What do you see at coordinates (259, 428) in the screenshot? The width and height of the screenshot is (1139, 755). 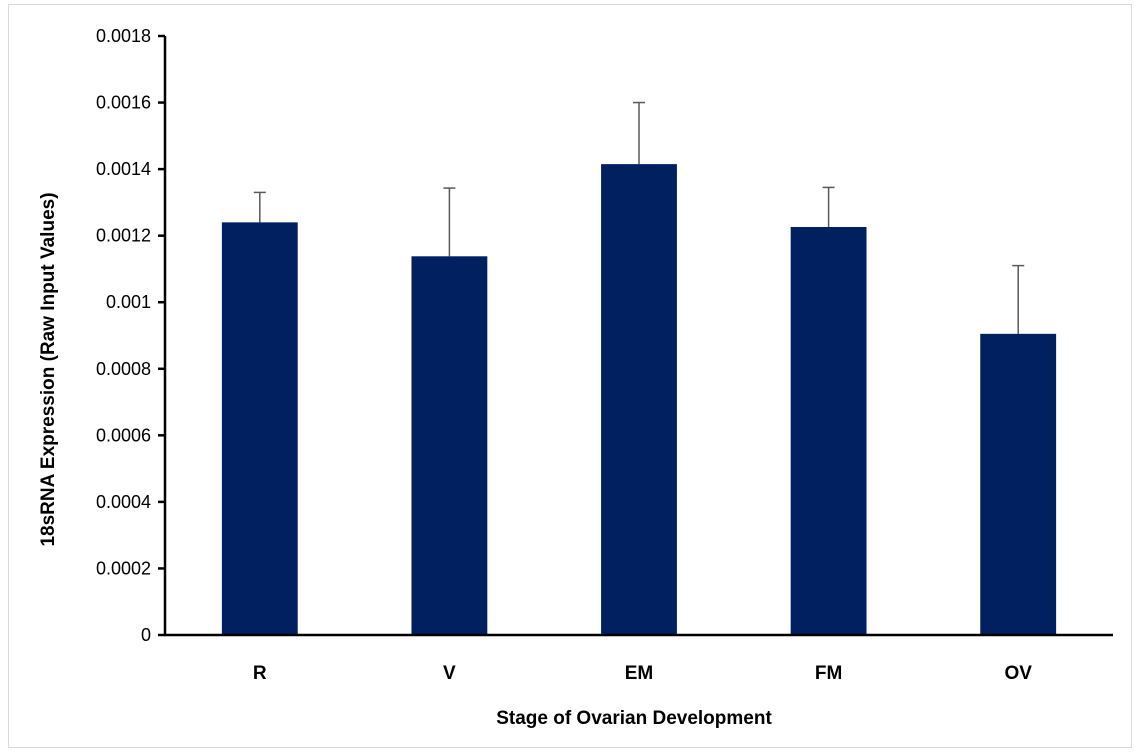 I see `bar-r` at bounding box center [259, 428].